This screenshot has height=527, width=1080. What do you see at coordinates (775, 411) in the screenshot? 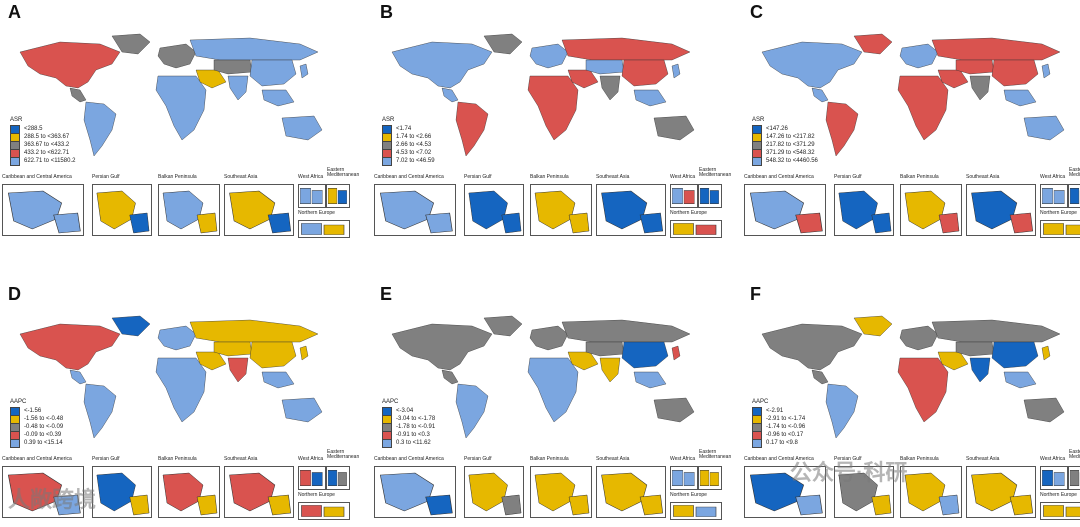
I see `legend-label: <-2.91` at bounding box center [775, 411].